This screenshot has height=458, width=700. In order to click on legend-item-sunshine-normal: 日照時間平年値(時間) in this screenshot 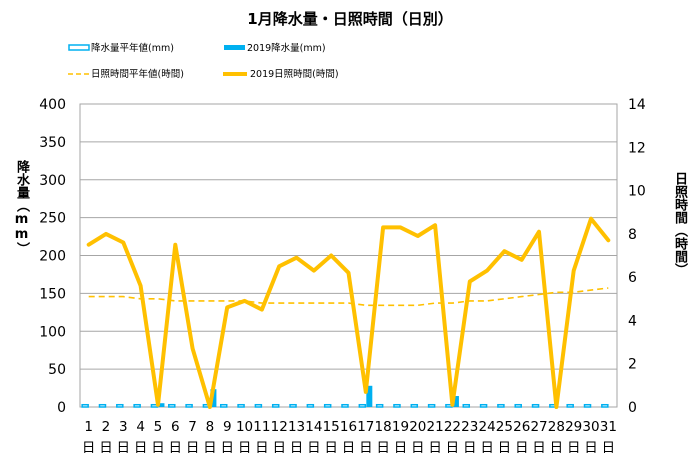, I will do `click(126, 74)`.